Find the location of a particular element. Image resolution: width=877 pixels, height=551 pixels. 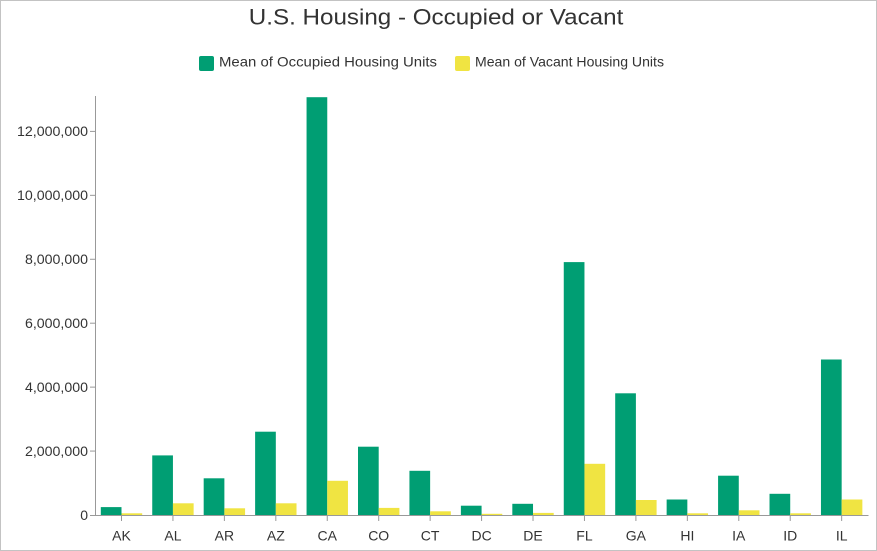

svg-text: AZ is located at coordinates (276, 536).